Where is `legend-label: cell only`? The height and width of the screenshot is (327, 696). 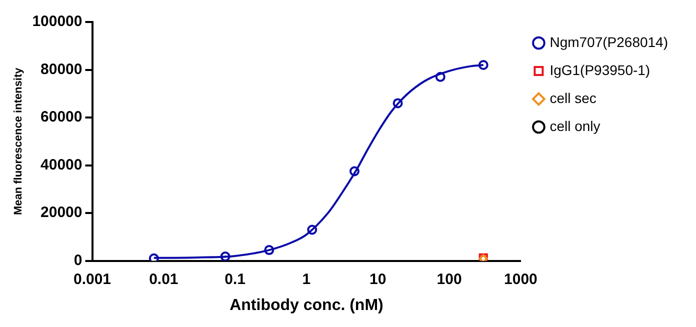
legend-label: cell only is located at coordinates (575, 126).